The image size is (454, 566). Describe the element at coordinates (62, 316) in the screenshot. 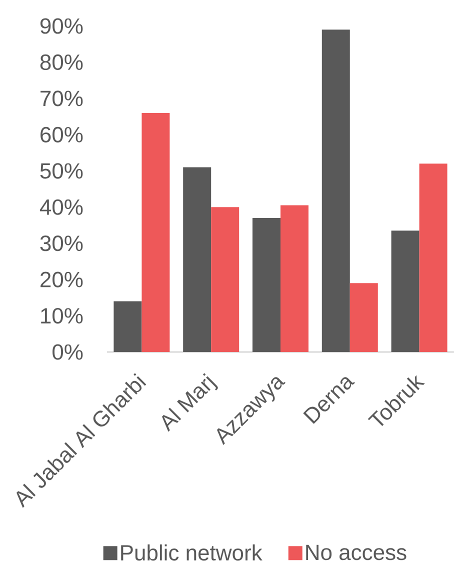

I see `y-tick-label: 10%` at that location.